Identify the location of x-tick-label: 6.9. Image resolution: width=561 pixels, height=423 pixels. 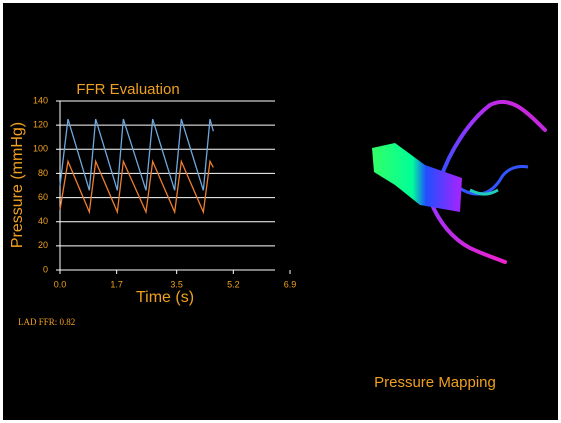
(290, 284).